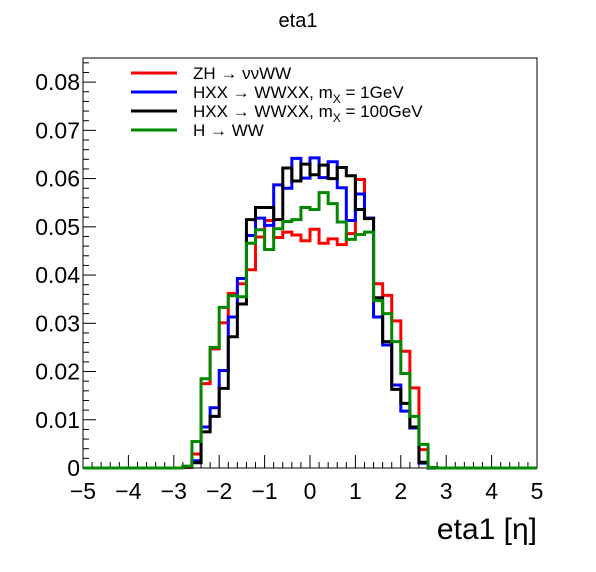  What do you see at coordinates (57, 82) in the screenshot?
I see `y-tick-label: 0.08` at bounding box center [57, 82].